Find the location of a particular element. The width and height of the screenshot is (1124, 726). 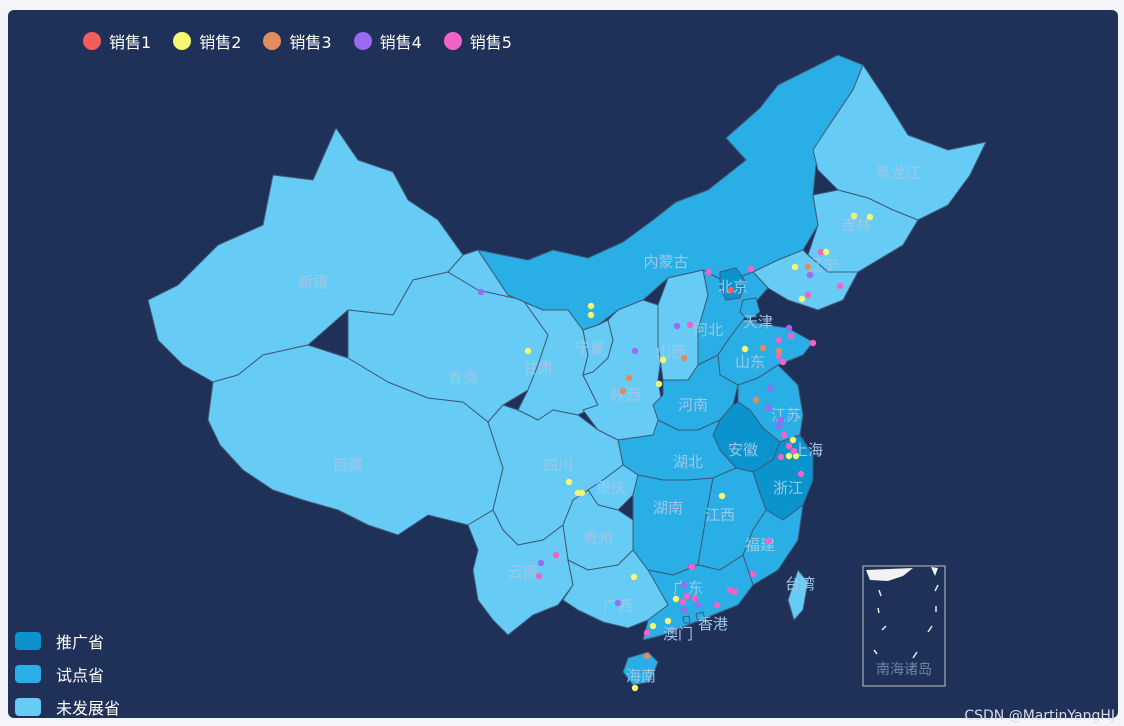

province-label: 河北 is located at coordinates (708, 330).